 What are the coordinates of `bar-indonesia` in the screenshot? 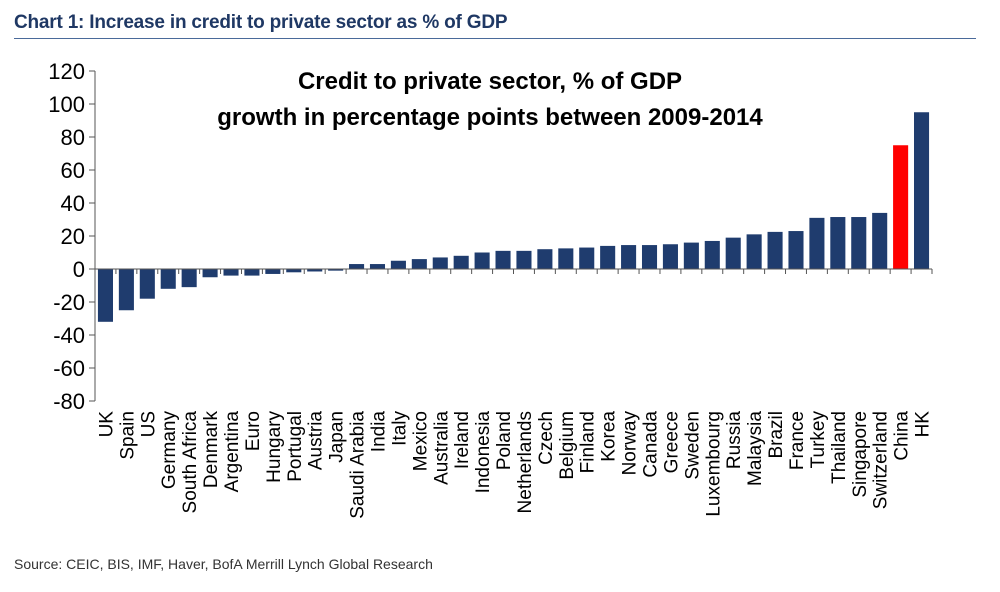 It's located at (482, 260).